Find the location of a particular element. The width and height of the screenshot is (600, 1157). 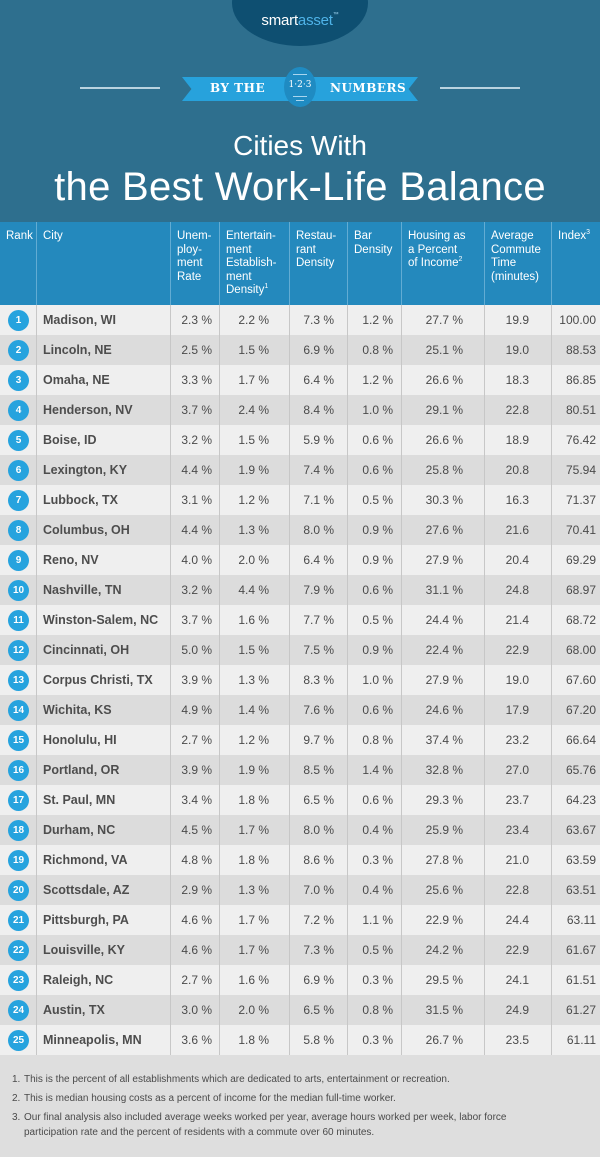

entertainment-cell: 1.5 % is located at coordinates (255, 650).